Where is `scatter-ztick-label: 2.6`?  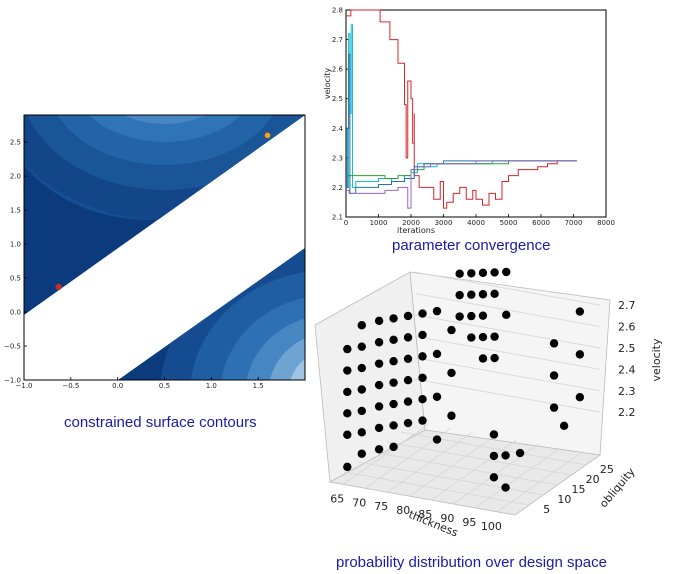 scatter-ztick-label: 2.6 is located at coordinates (627, 327).